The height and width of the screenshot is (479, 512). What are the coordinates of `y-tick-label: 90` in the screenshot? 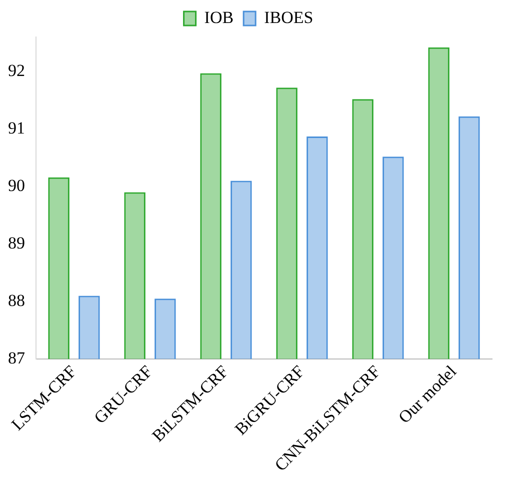 It's located at (16, 185).